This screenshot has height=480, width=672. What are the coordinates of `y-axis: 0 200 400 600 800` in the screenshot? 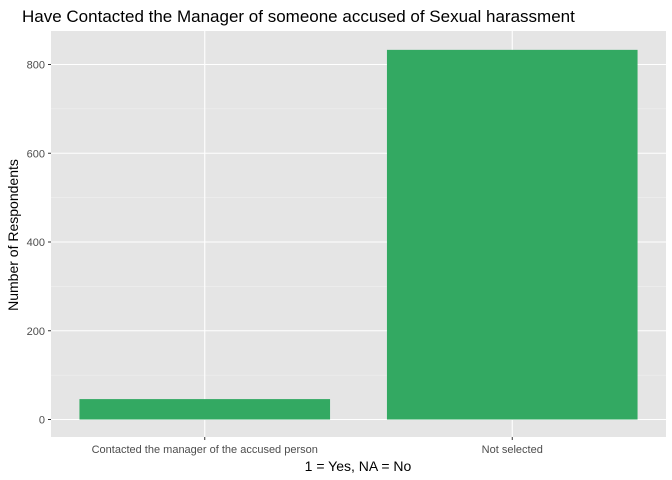 It's located at (39, 243).